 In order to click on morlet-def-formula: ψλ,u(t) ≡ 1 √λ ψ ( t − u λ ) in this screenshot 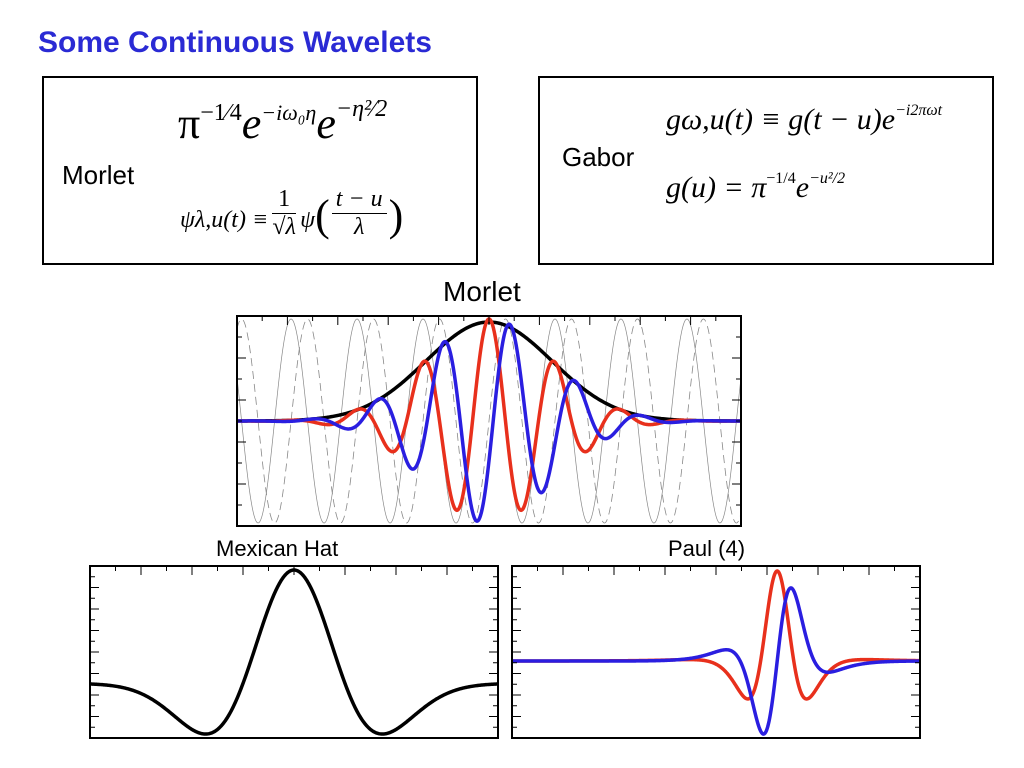, I will do `click(292, 213)`.